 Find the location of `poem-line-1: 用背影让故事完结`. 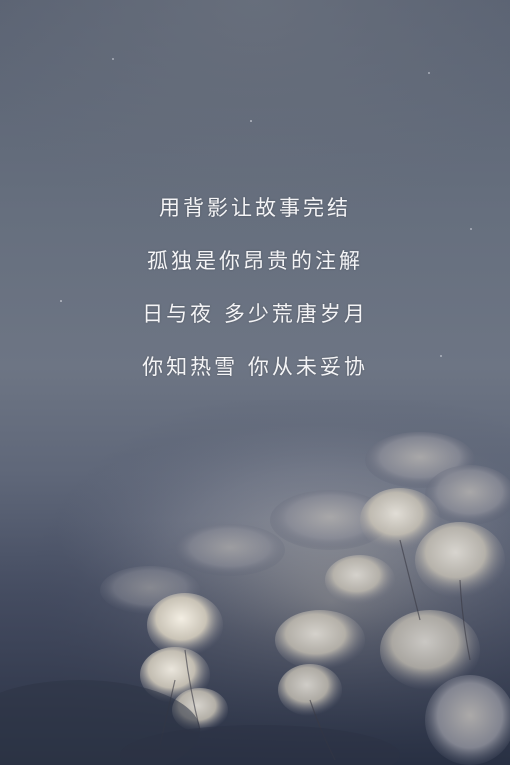

poem-line-1: 用背影让故事完结 is located at coordinates (255, 208).